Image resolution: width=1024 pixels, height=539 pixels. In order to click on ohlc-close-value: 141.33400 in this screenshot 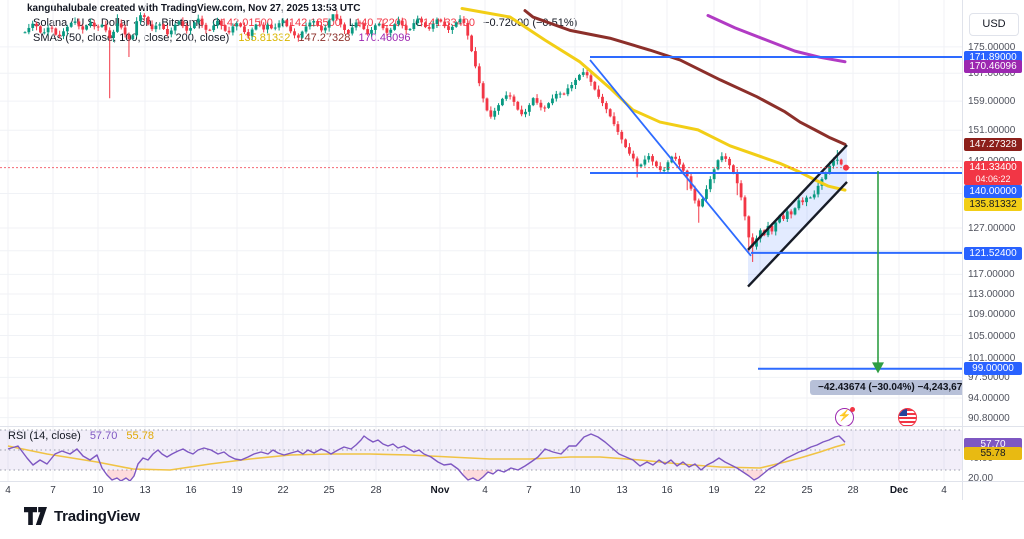, I will do `click(449, 23)`.